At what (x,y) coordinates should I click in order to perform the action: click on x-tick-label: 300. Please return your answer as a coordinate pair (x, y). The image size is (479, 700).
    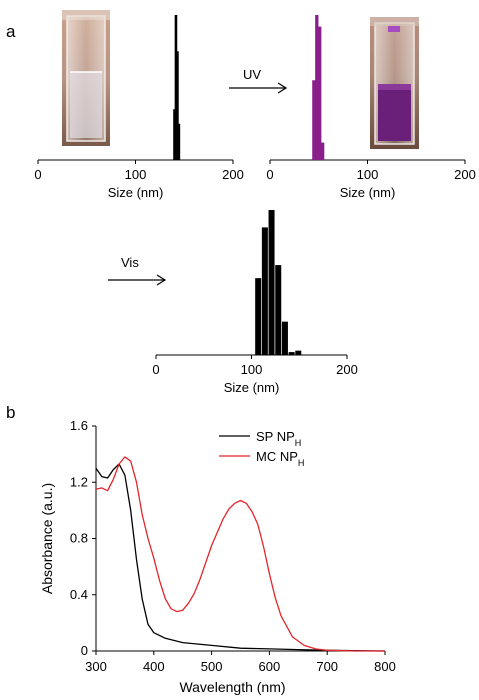
    Looking at the image, I should click on (96, 666).